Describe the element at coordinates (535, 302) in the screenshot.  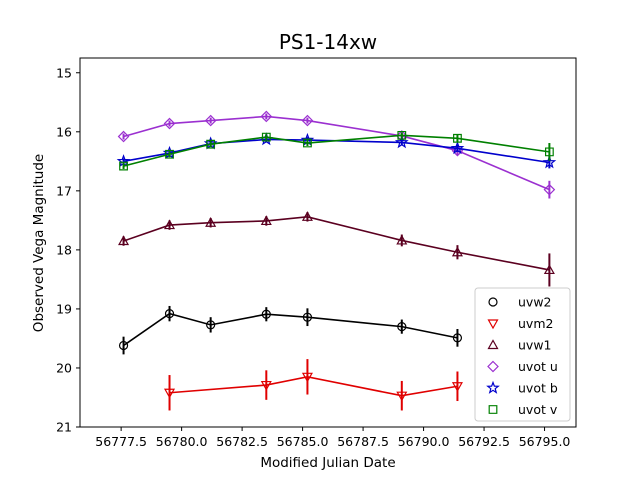
I see `legend-label: uvw2` at that location.